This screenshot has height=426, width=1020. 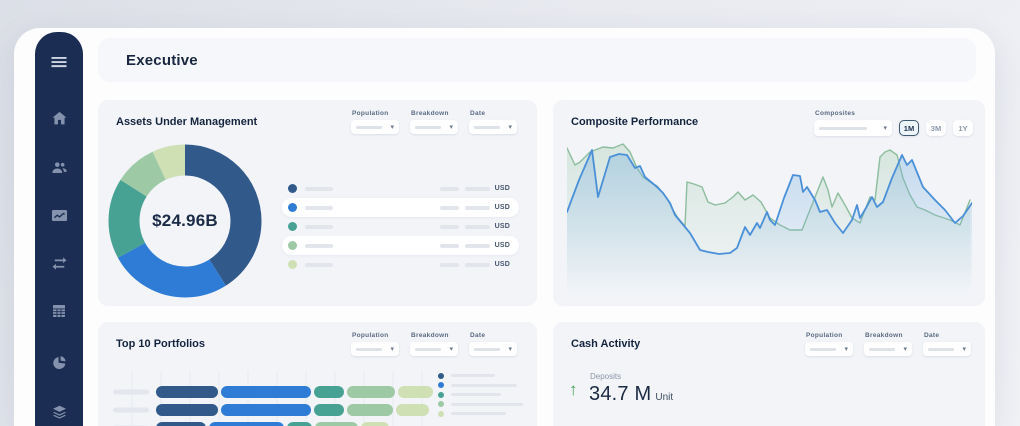 What do you see at coordinates (963, 128) in the screenshot?
I see `range-button-1y: 1Y` at bounding box center [963, 128].